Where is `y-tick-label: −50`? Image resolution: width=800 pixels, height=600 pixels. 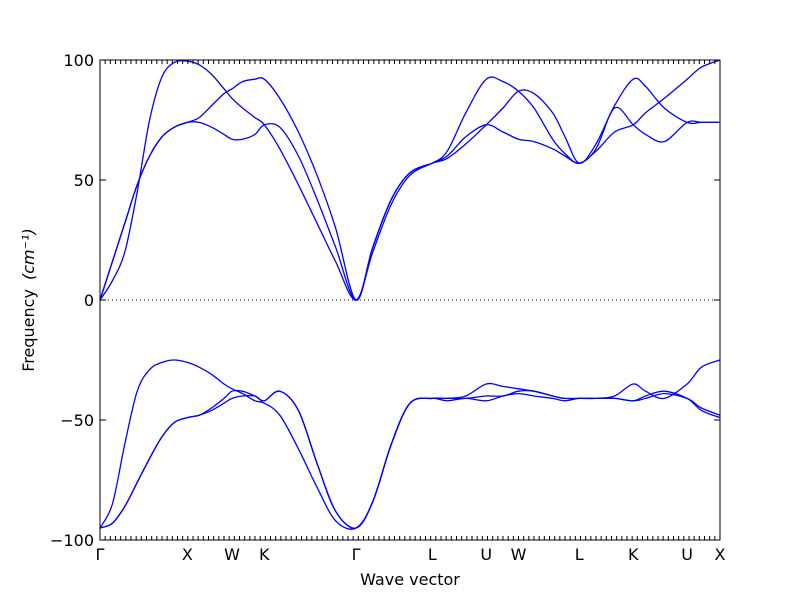 y-tick-label: −50 is located at coordinates (77, 420).